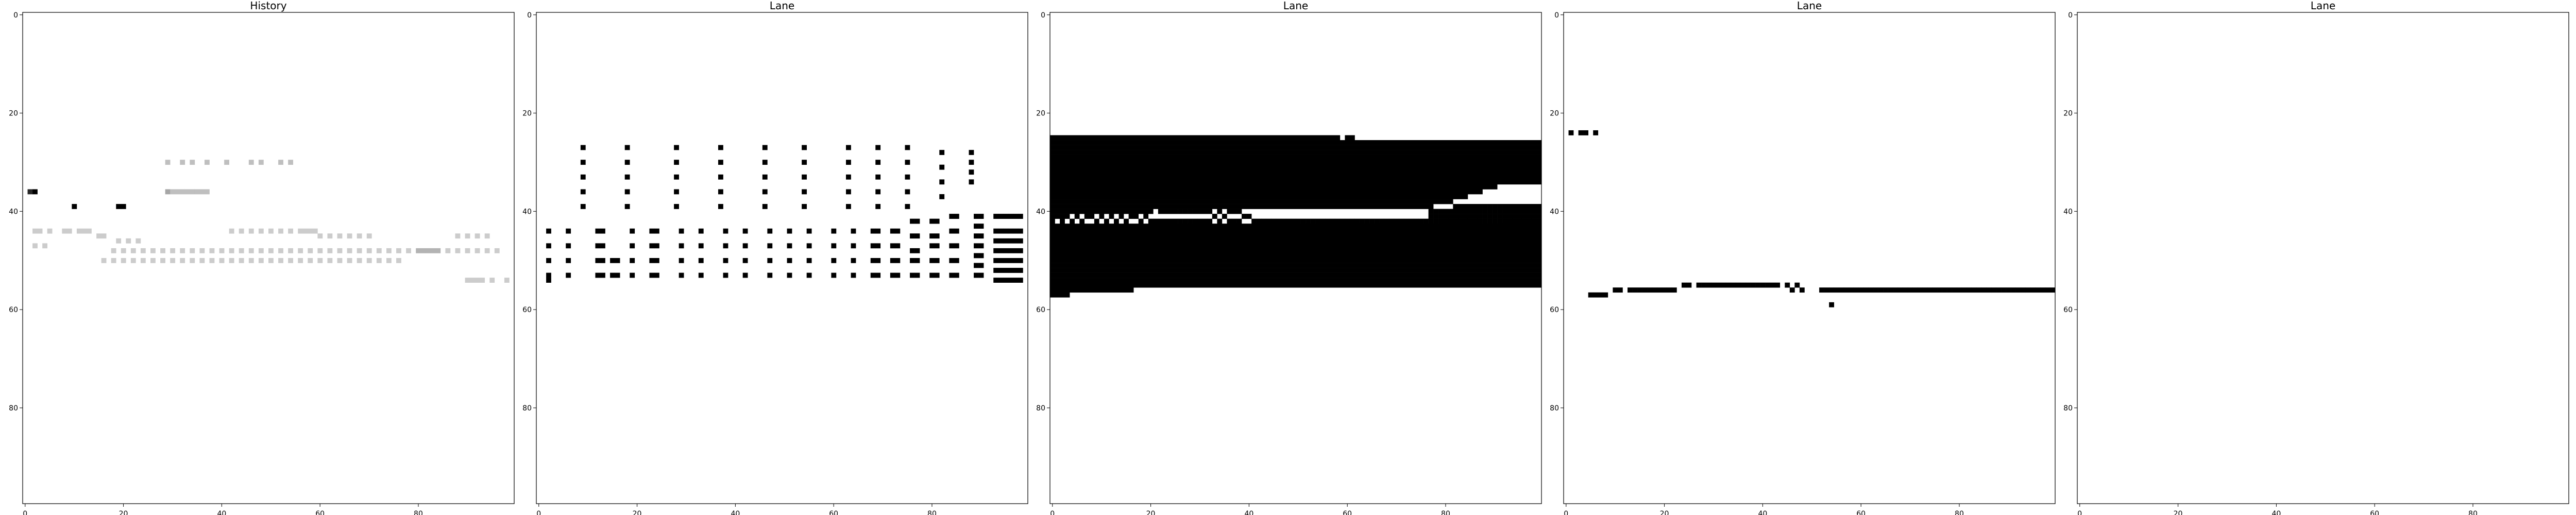  Describe the element at coordinates (2323, 6) in the screenshot. I see `panel-title: Lane` at that location.